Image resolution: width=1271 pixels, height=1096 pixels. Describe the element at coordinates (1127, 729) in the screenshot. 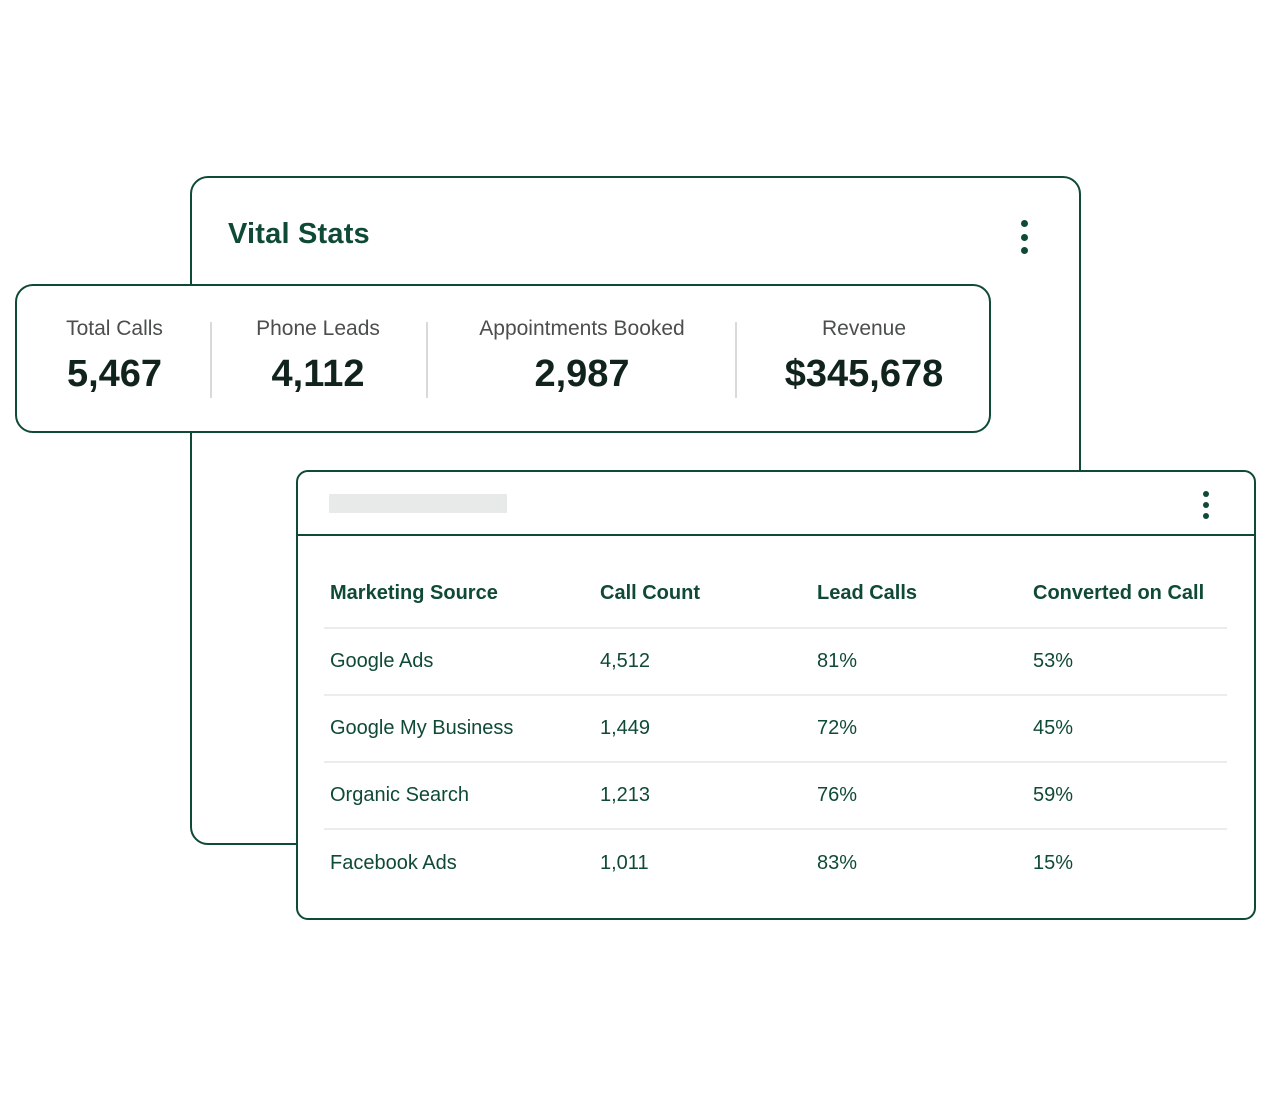

I see `cell-converted-on-call: 45%` at that location.